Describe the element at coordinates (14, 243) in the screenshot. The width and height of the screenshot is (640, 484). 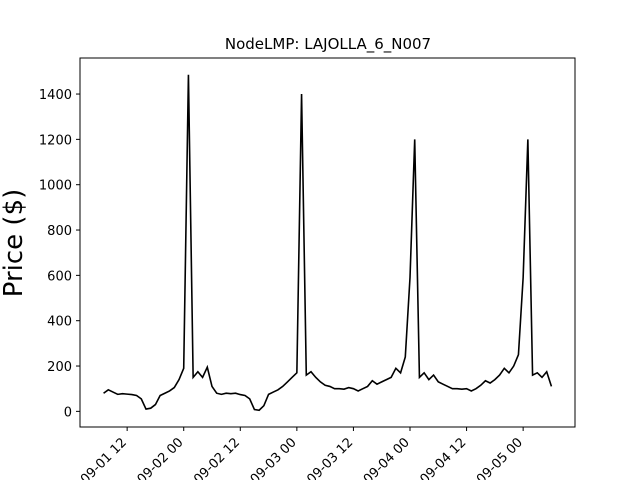
I see `y-axis-label: Price ($)` at that location.